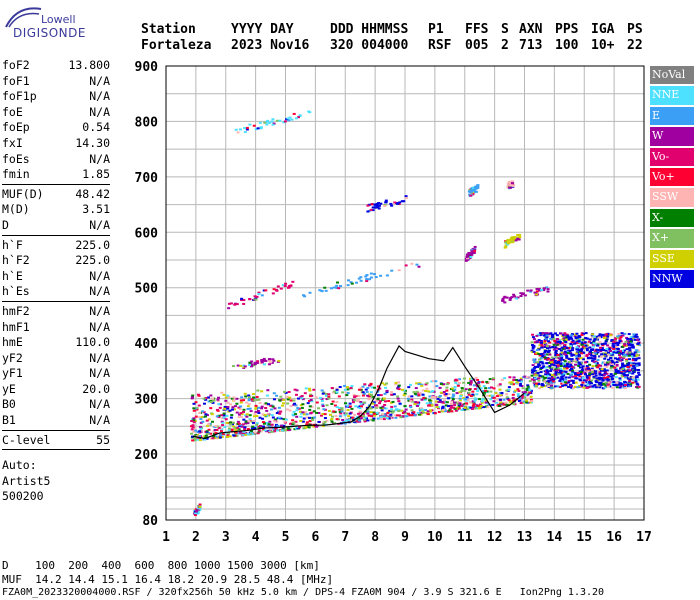 The width and height of the screenshot is (700, 600). What do you see at coordinates (147, 455) in the screenshot?
I see `y-tick-label: 200` at bounding box center [147, 455].